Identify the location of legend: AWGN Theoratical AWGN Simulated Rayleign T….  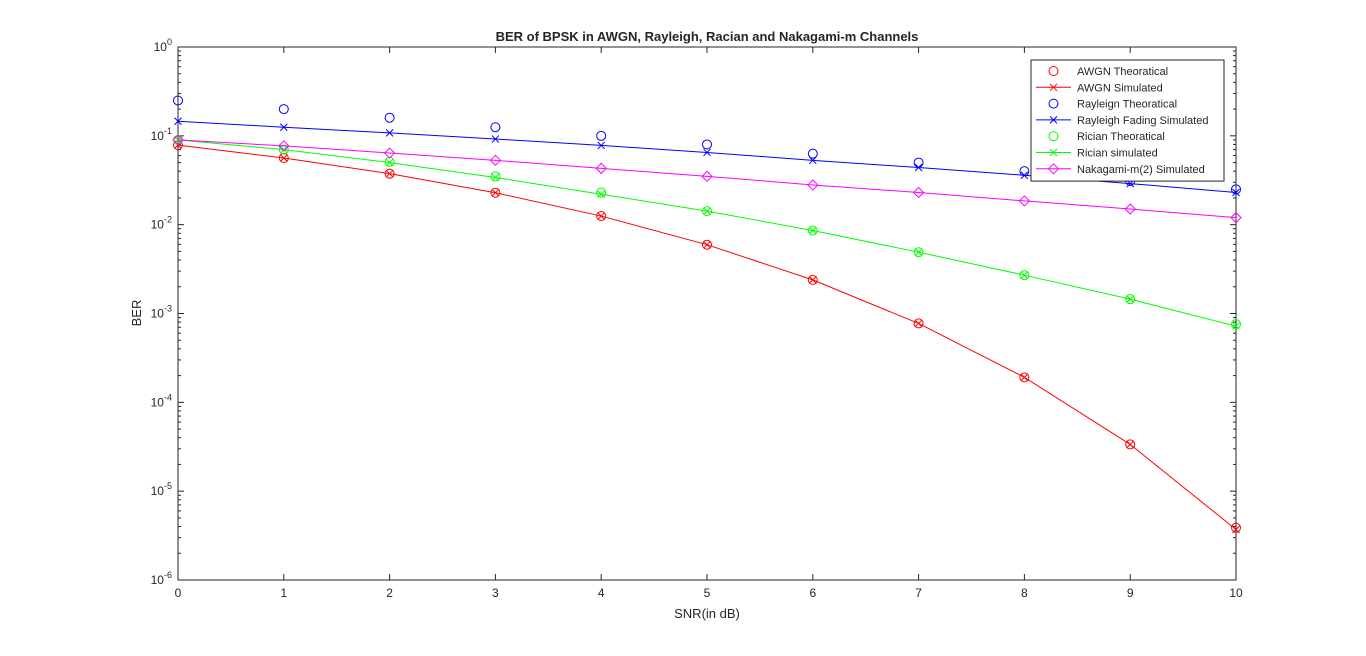
(1127, 120).